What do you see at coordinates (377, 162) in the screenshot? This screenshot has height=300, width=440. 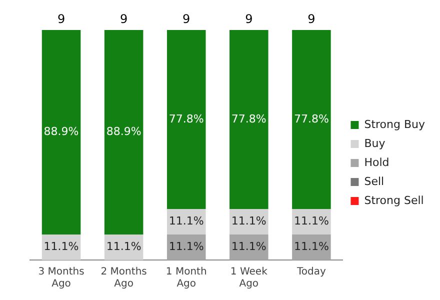 I see `legend-label: Hold` at bounding box center [377, 162].